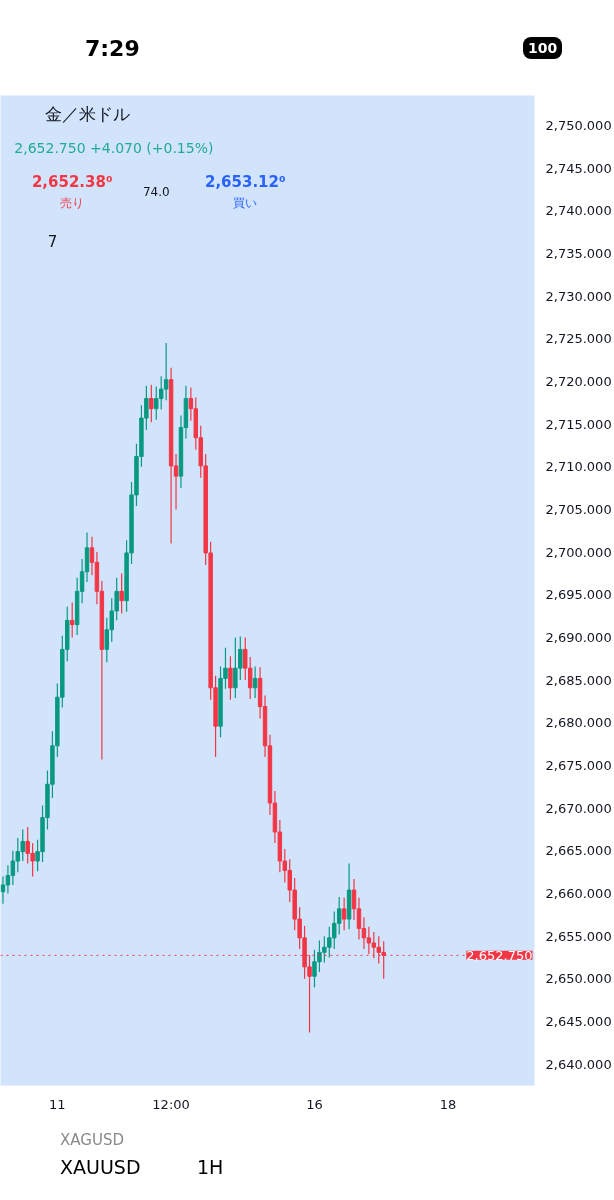 The image size is (614, 1200). Describe the element at coordinates (578, 979) in the screenshot. I see `y-tick-label: 2,650.000` at that location.